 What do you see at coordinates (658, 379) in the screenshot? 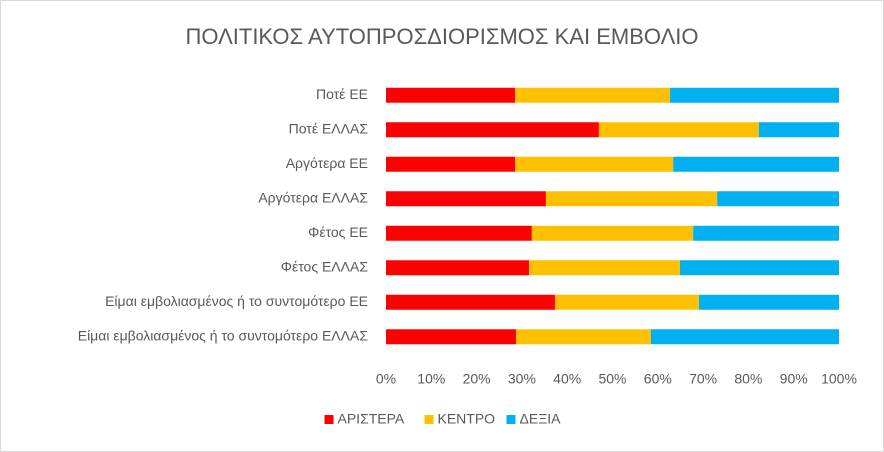
I see `x-tick-label: 60%` at bounding box center [658, 379].